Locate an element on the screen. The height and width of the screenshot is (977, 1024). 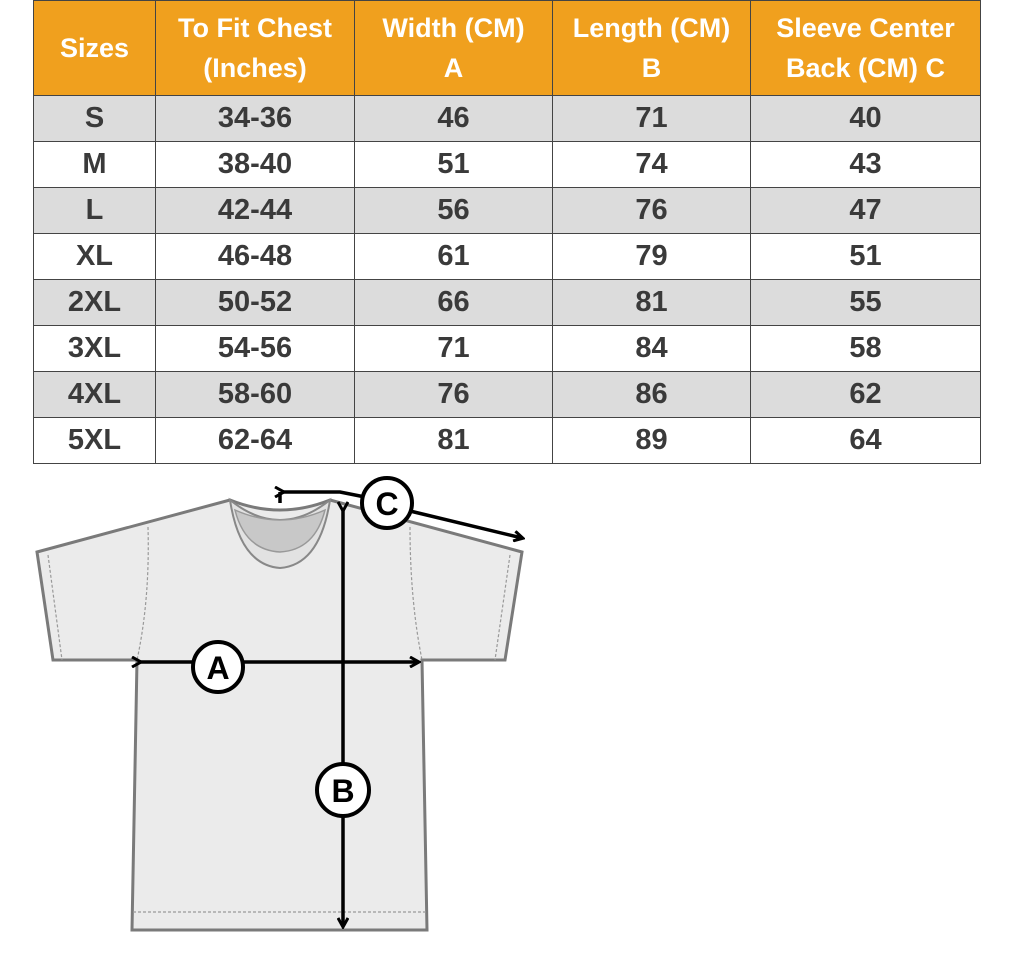
table-cell: 43 is located at coordinates (865, 164).